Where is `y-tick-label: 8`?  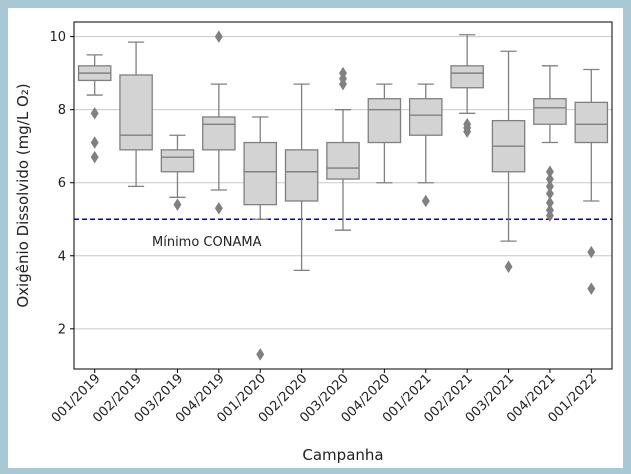 y-tick-label: 8 is located at coordinates (62, 110).